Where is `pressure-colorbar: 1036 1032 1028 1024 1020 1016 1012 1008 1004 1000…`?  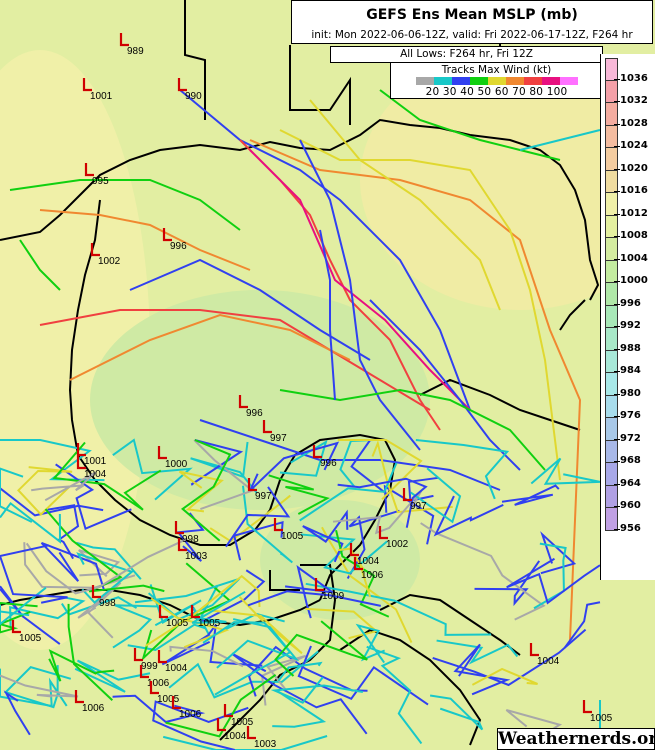 pressure-colorbar: 1036 1032 1028 1024 1020 1016 1012 1008 1004 1000… is located at coordinates (627, 317).